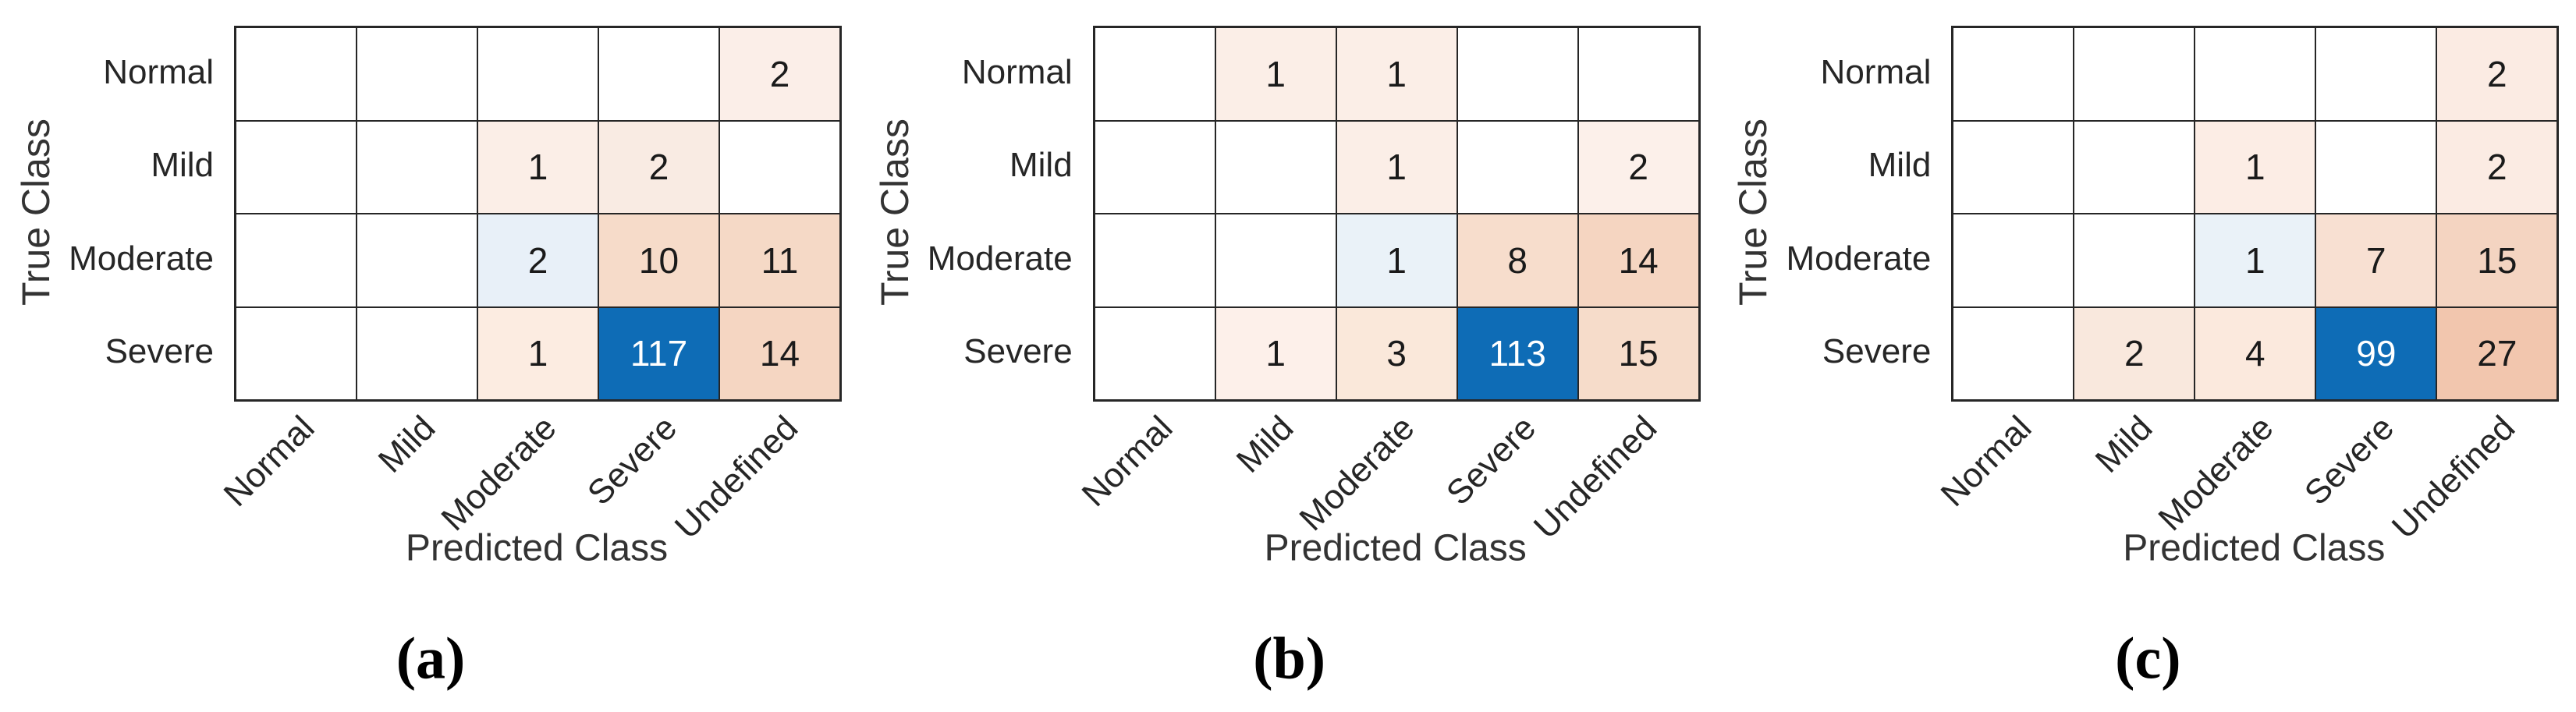  What do you see at coordinates (2148, 658) in the screenshot?
I see `subfigure-caption: (c)` at bounding box center [2148, 658].